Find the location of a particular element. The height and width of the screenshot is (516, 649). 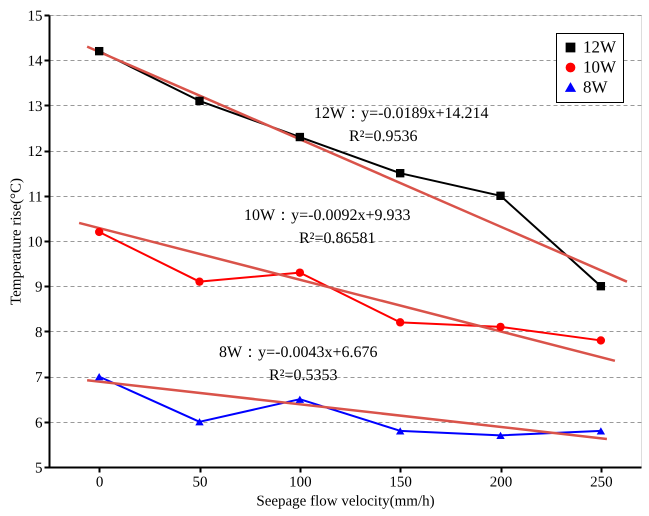

y-tick-label: 13 is located at coordinates (35, 106).